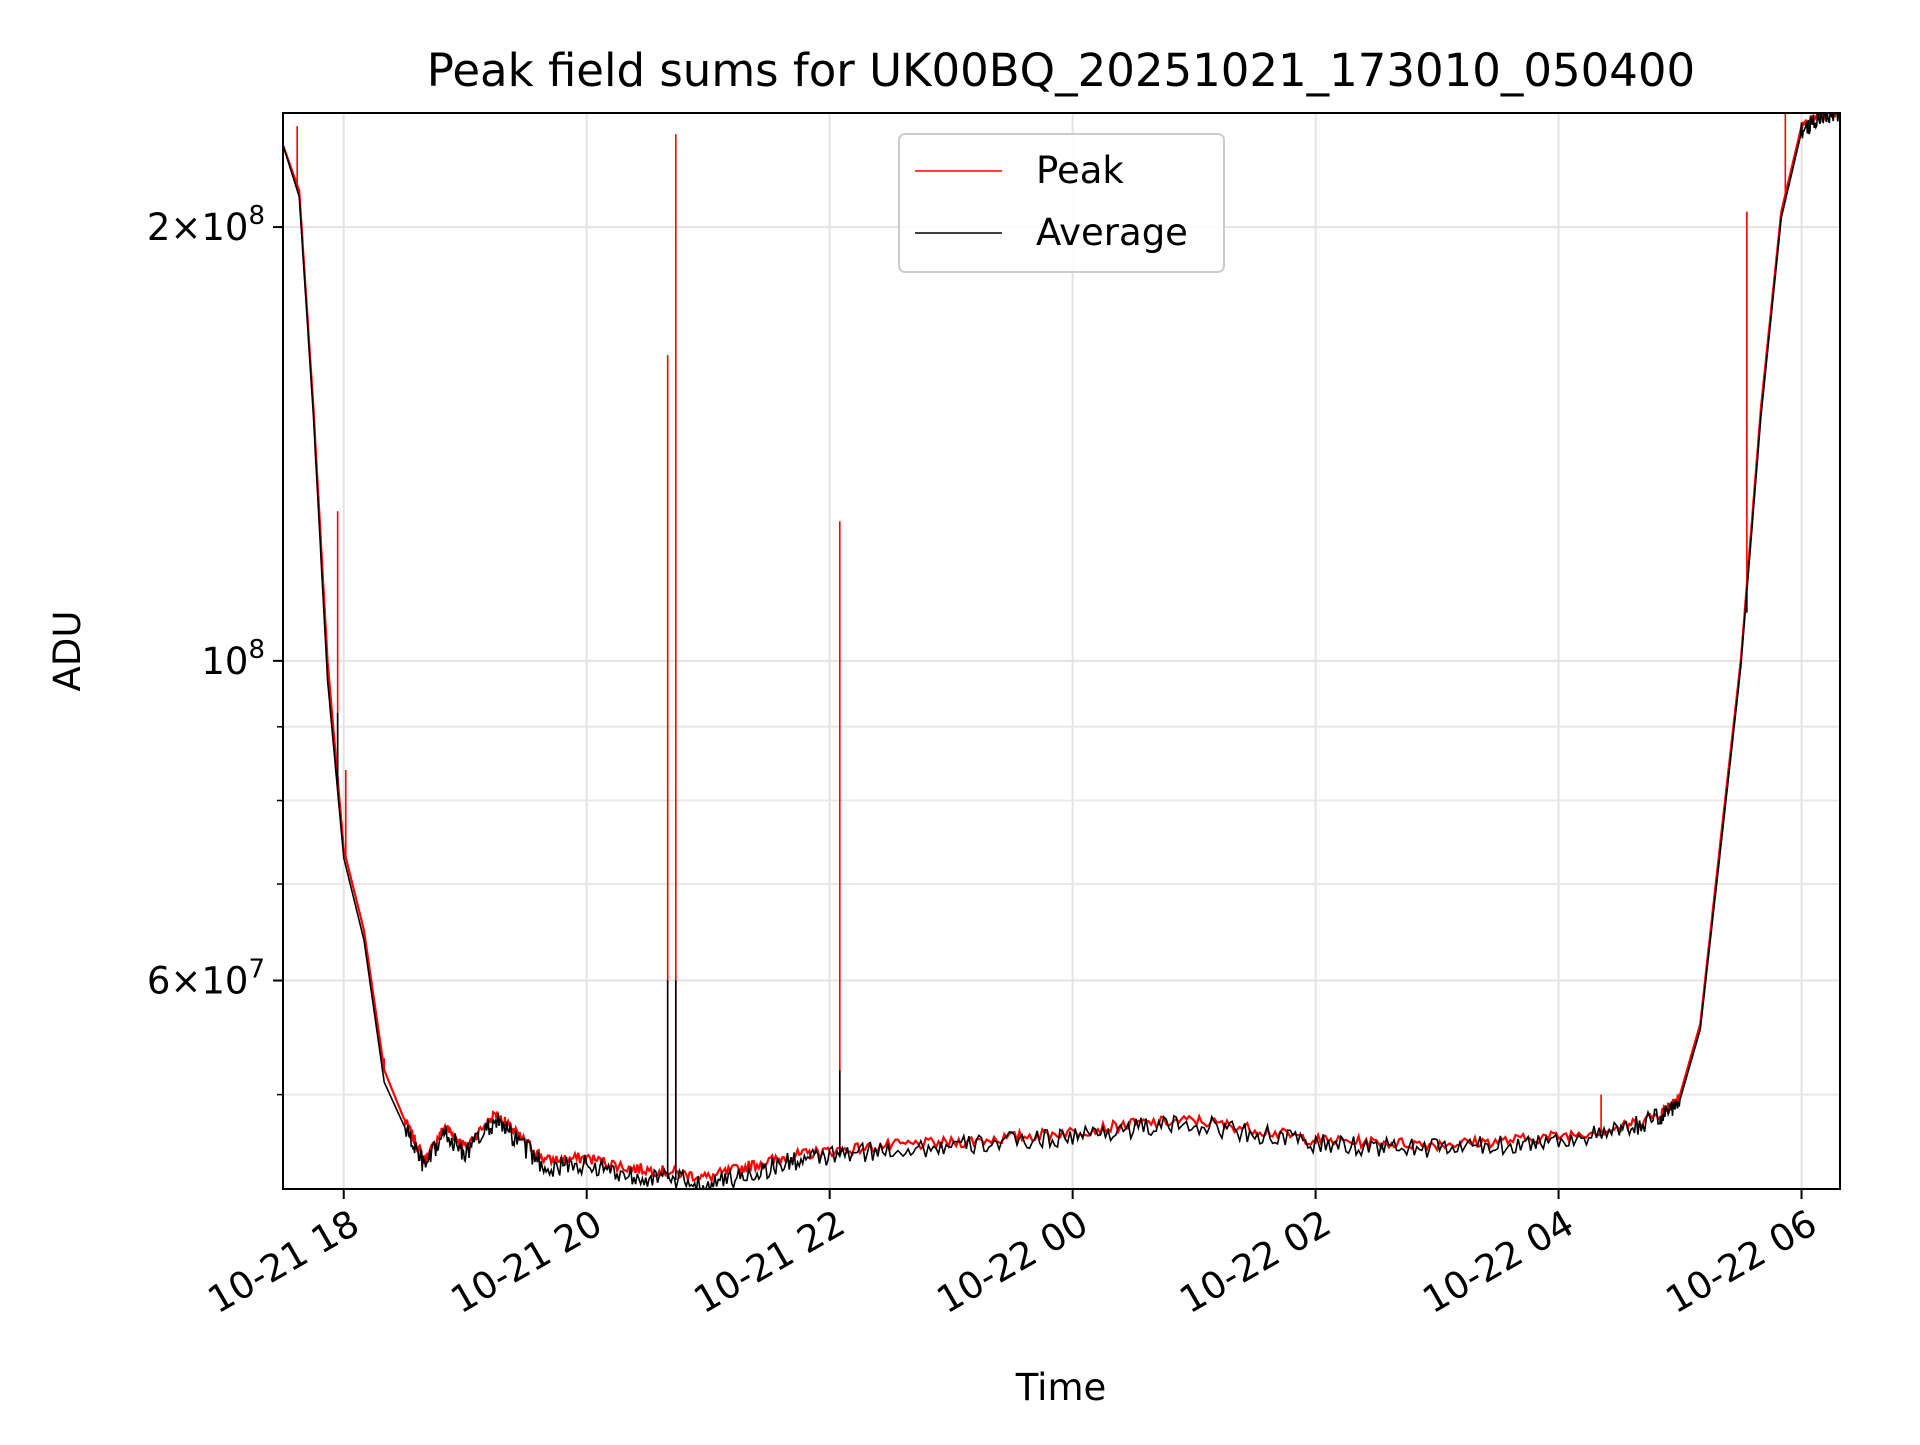 The image size is (1920, 1445). I want to click on legend-label-average: Average, so click(1112, 232).